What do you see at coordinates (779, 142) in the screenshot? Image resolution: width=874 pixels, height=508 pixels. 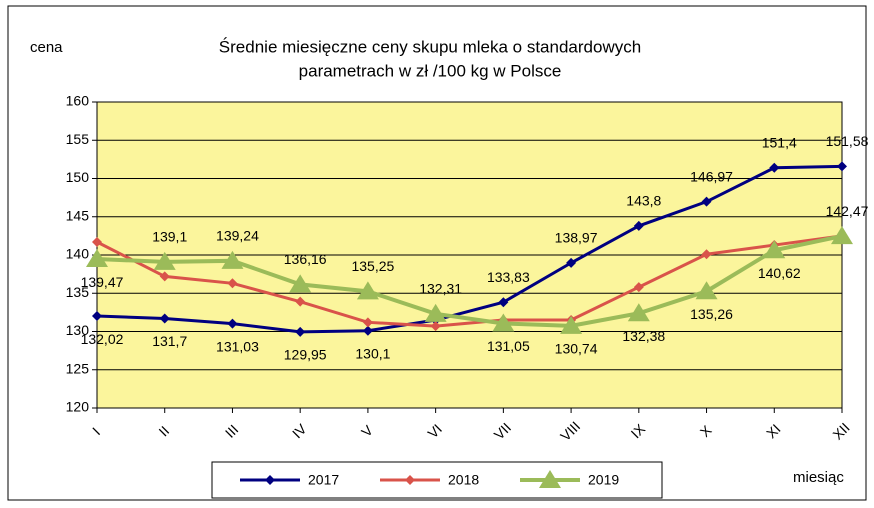 I see `data-label: 151,4` at bounding box center [779, 142].